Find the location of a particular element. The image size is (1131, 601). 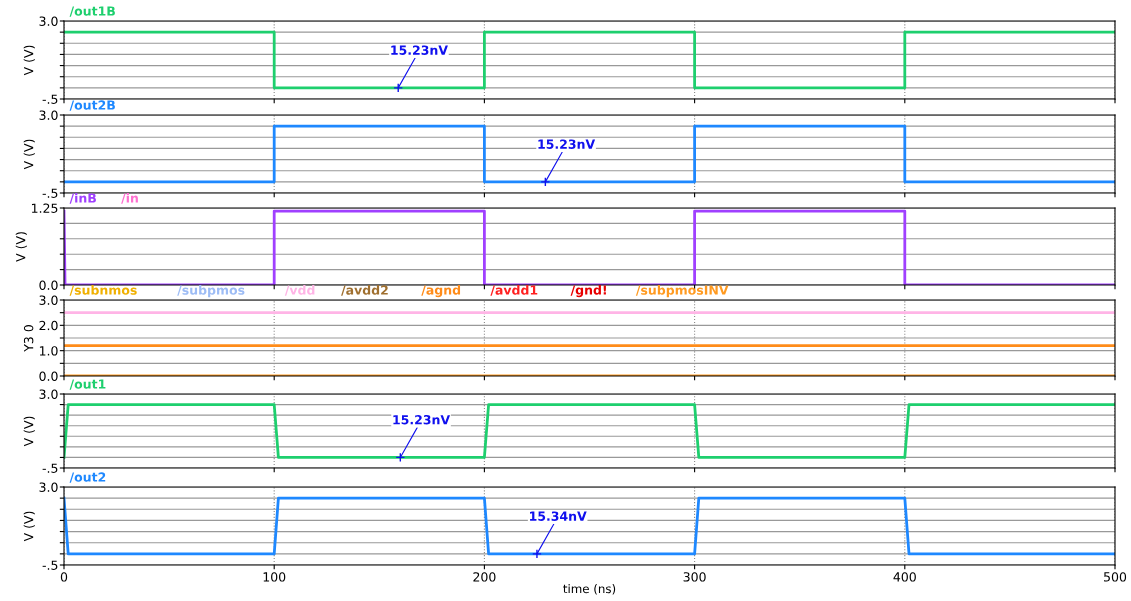

series-label: /out2 is located at coordinates (87, 477).